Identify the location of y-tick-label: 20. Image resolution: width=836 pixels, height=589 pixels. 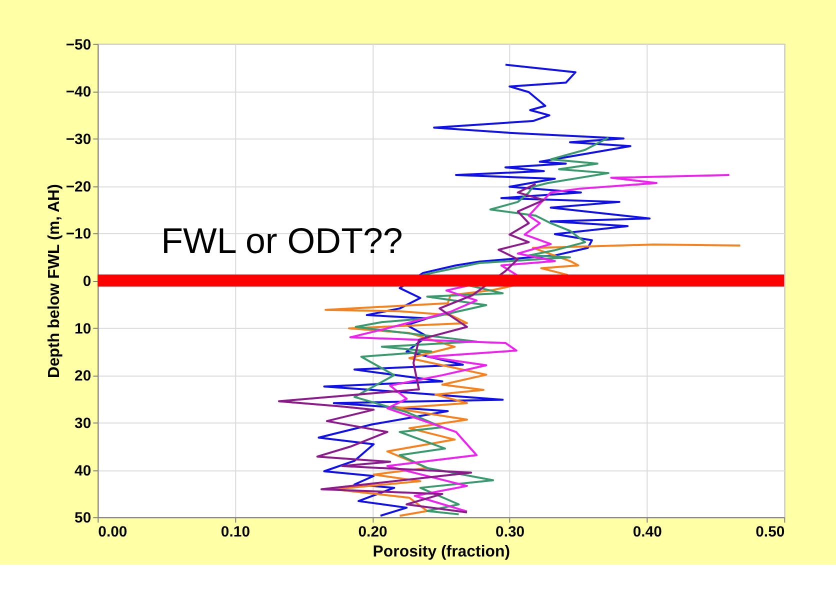
(83, 376).